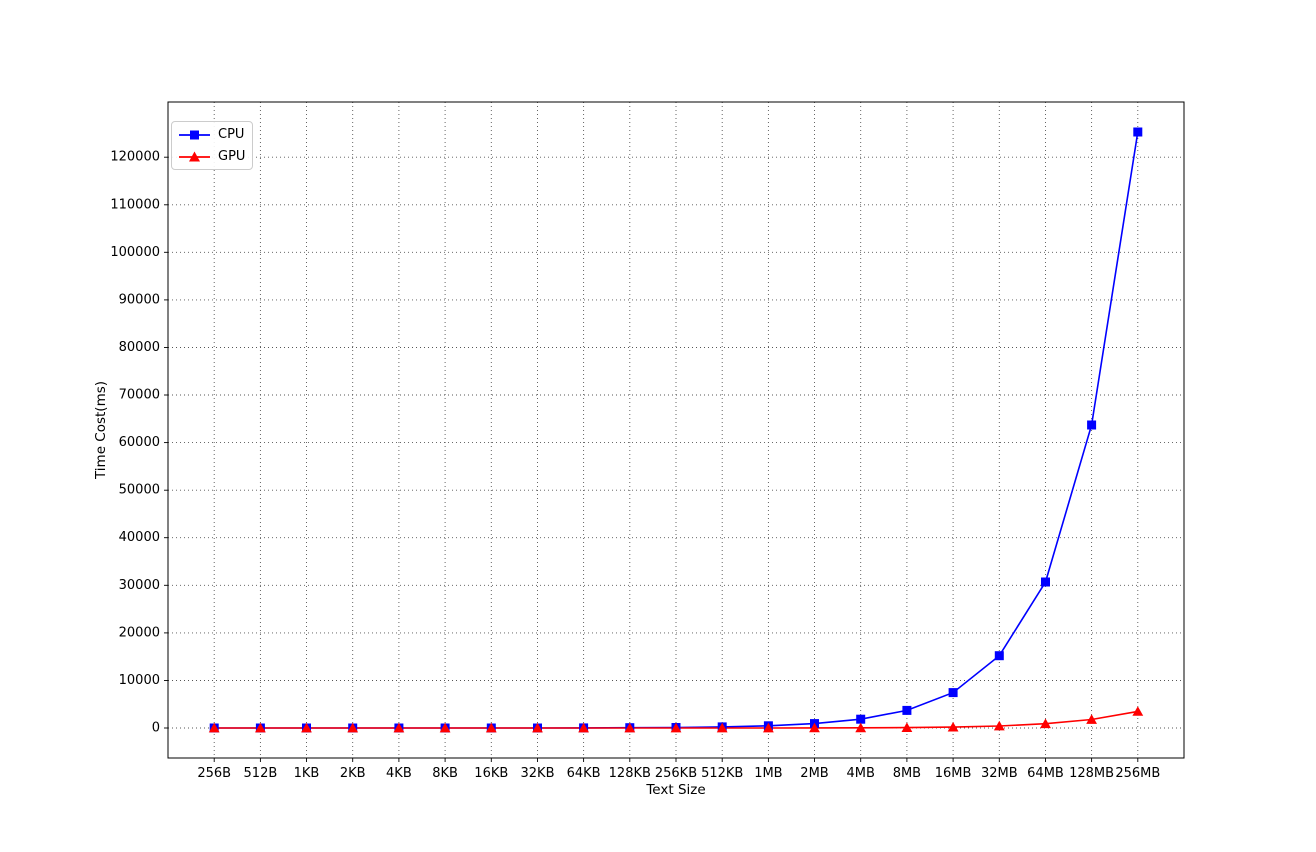  Describe the element at coordinates (584, 773) in the screenshot. I see `svg-text: 64KB` at that location.